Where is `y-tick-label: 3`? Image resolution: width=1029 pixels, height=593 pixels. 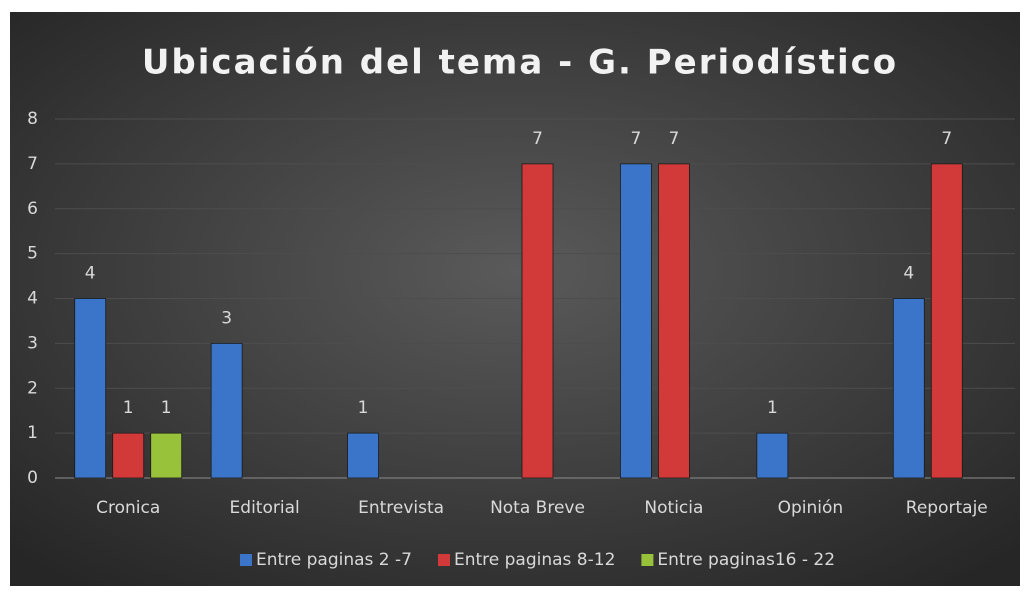
y-tick-label: 3 is located at coordinates (32, 343).